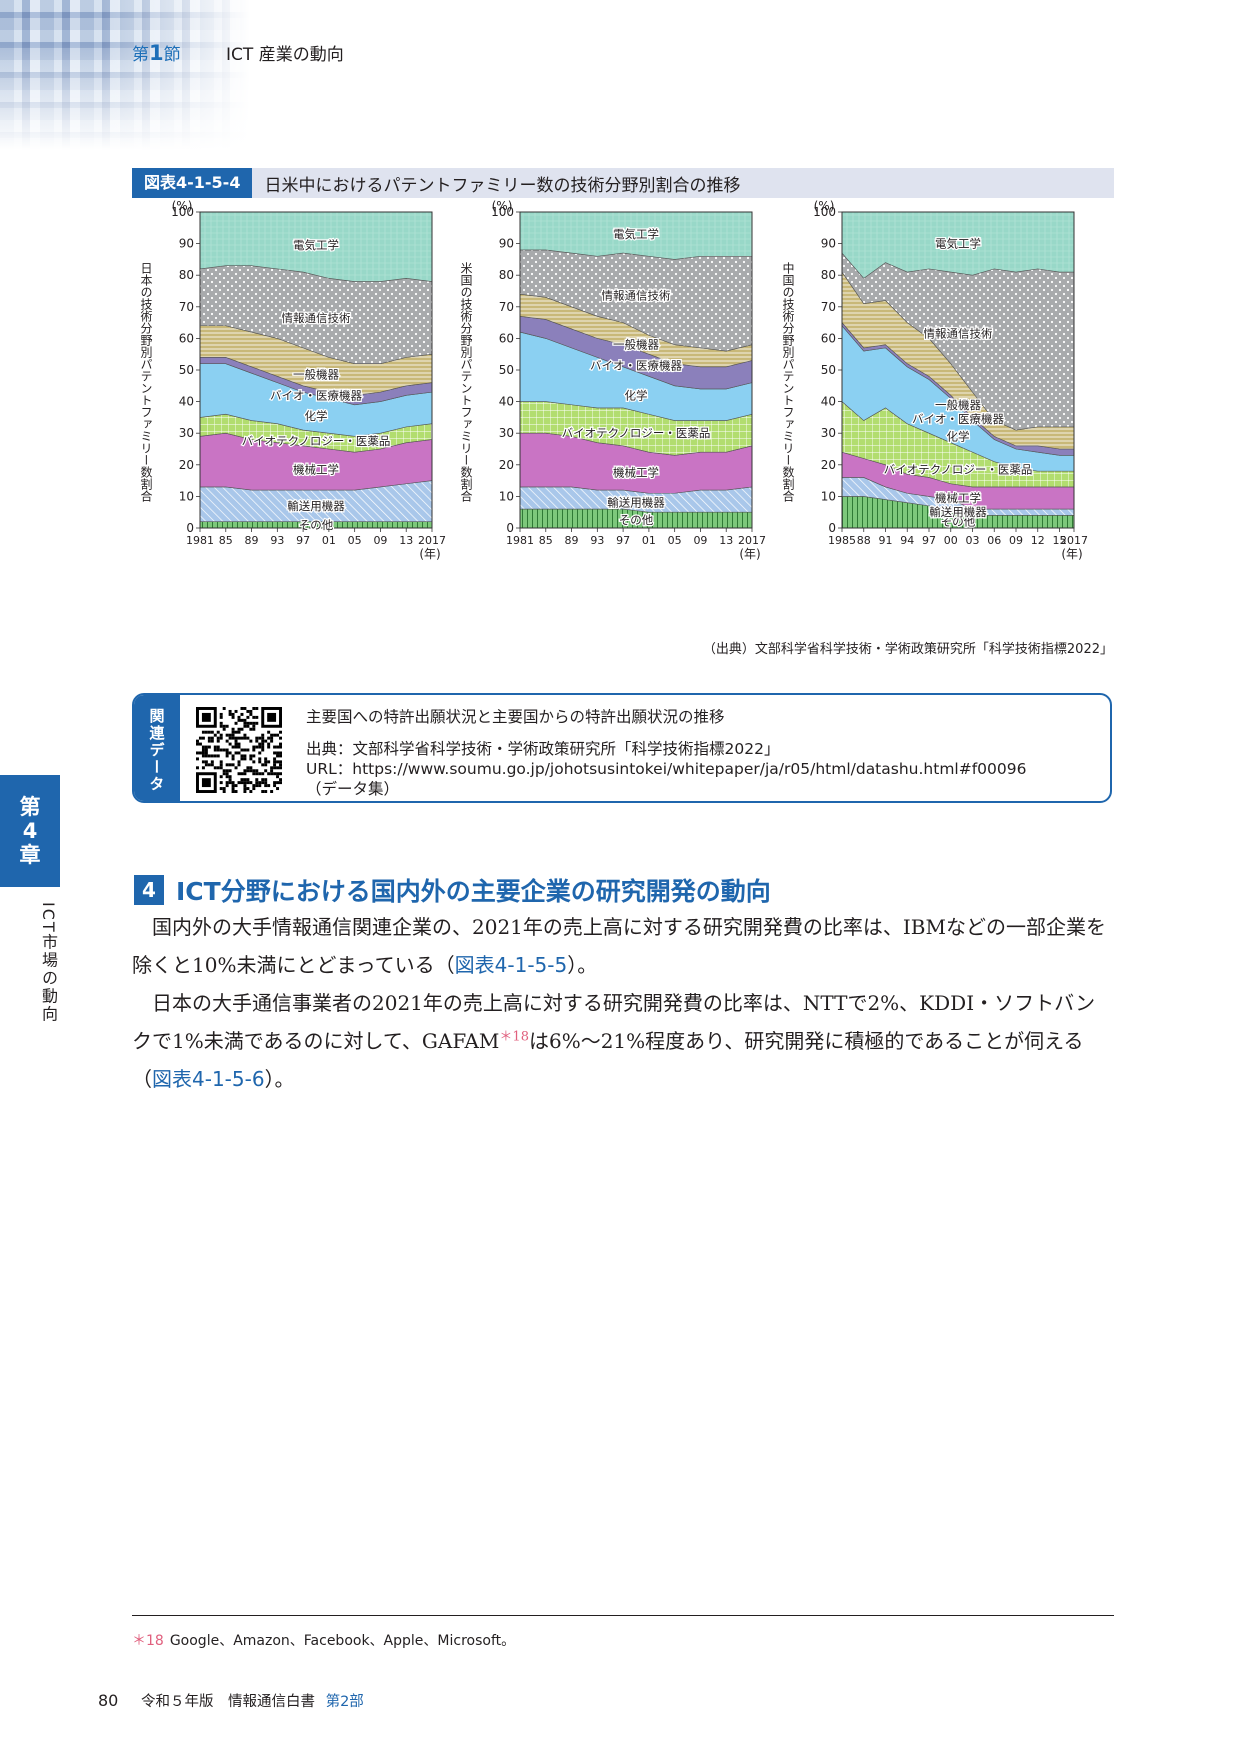 The image size is (1241, 1754). I want to click on series-label-1-5: バイオ・医療機器, so click(636, 365).